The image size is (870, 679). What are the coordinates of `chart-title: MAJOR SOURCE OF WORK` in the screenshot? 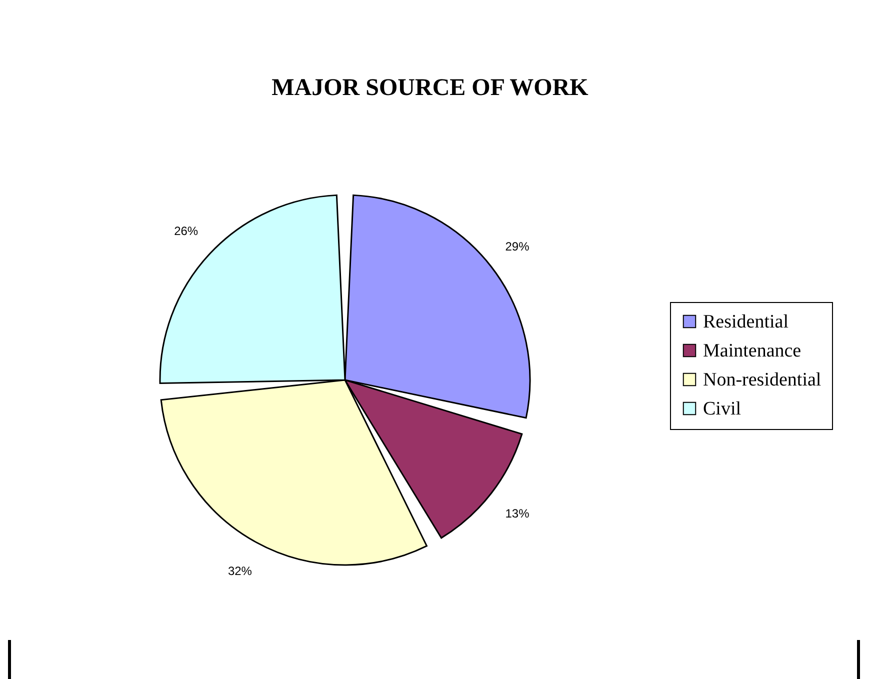 It's located at (430, 88).